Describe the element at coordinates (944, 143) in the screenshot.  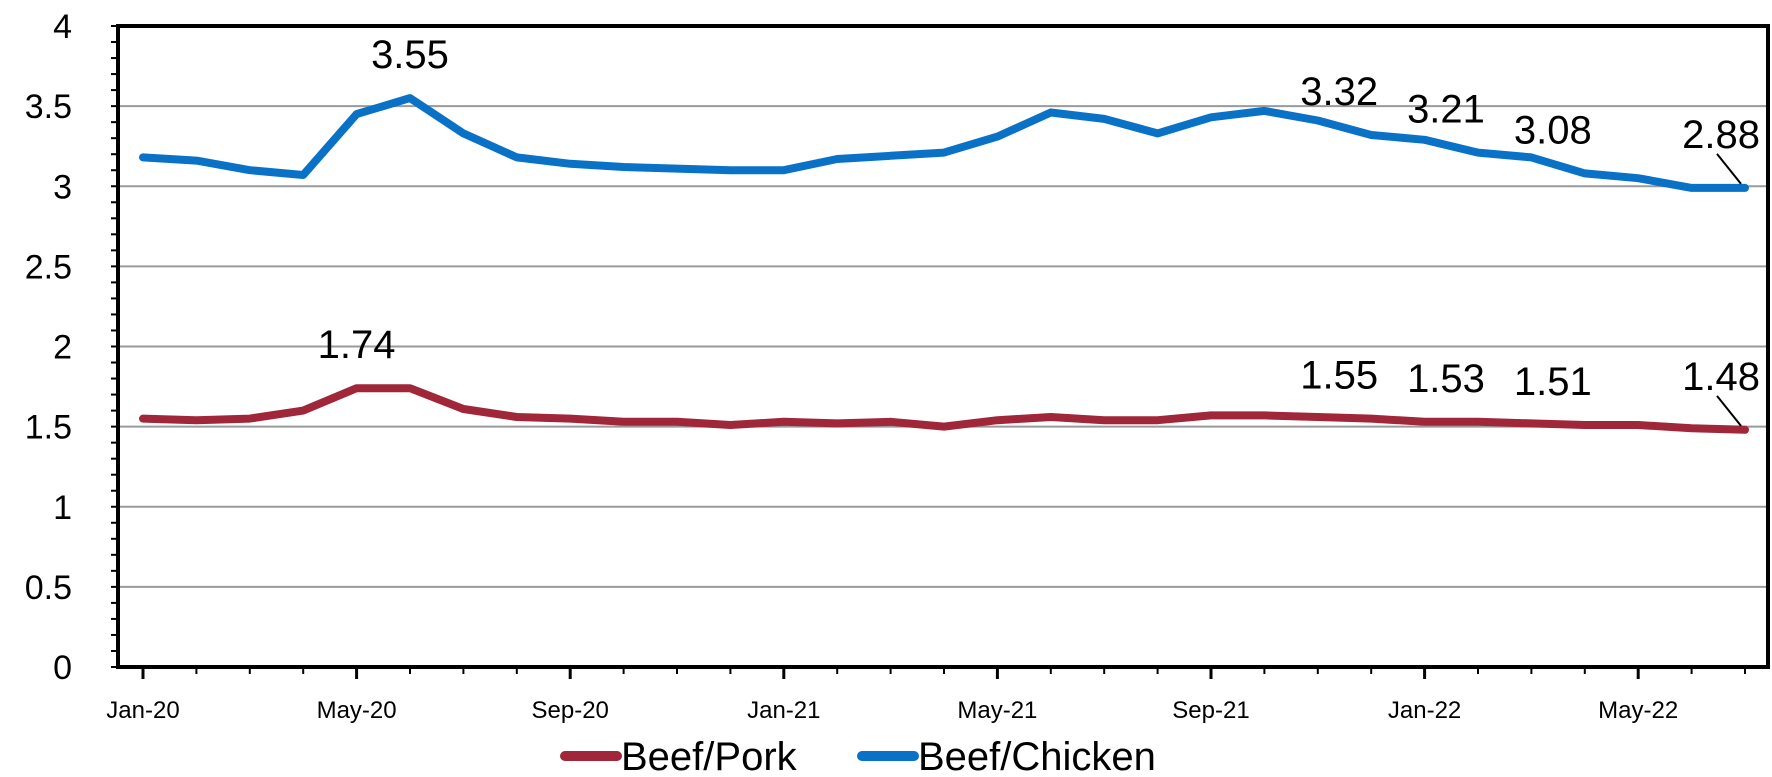
I see `series-line-beef-chicken` at that location.